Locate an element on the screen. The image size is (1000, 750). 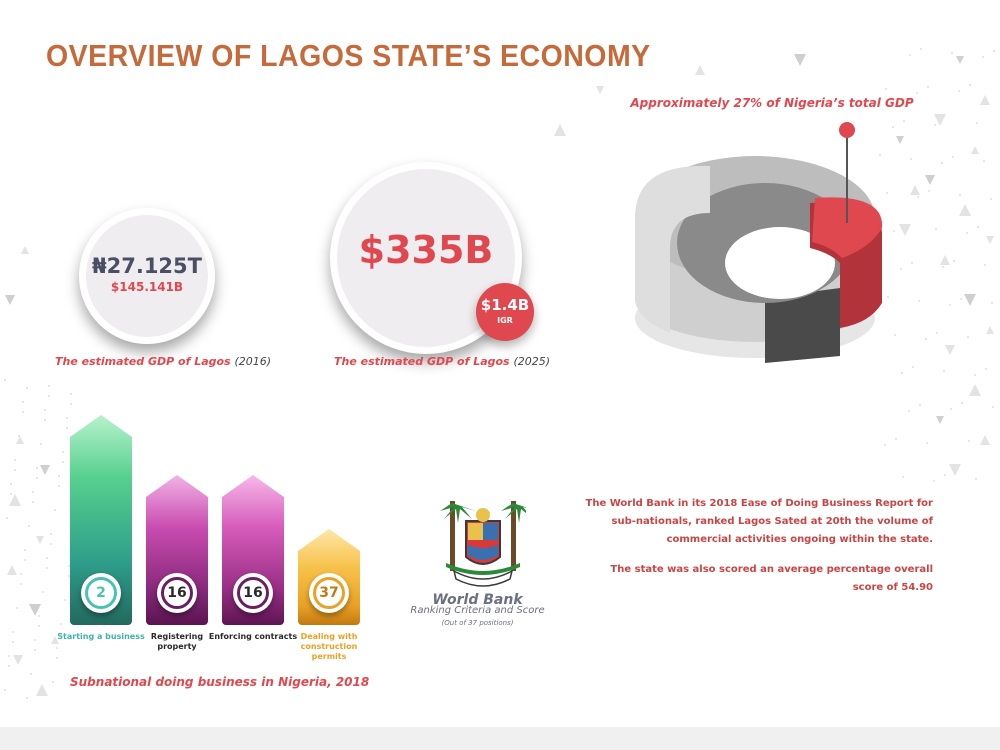
gdp-2025-caption: The estimated GDP of Lagos (2025) is located at coordinates (442, 361).